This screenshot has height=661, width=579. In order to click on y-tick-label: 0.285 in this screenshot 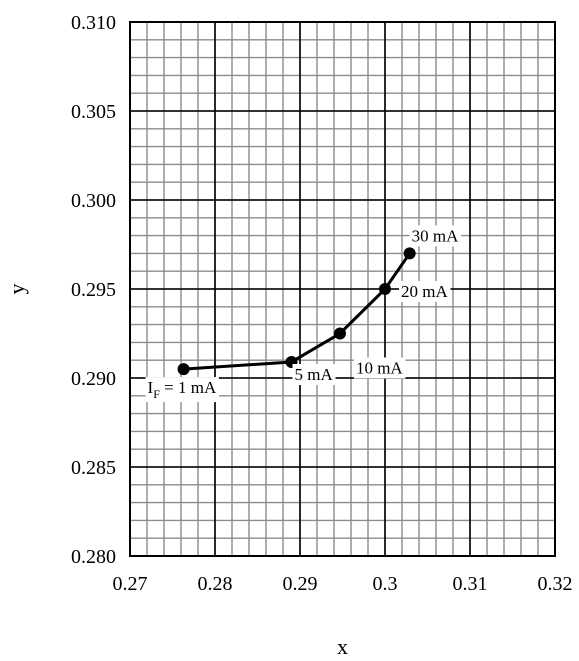, I will do `click(93, 468)`.